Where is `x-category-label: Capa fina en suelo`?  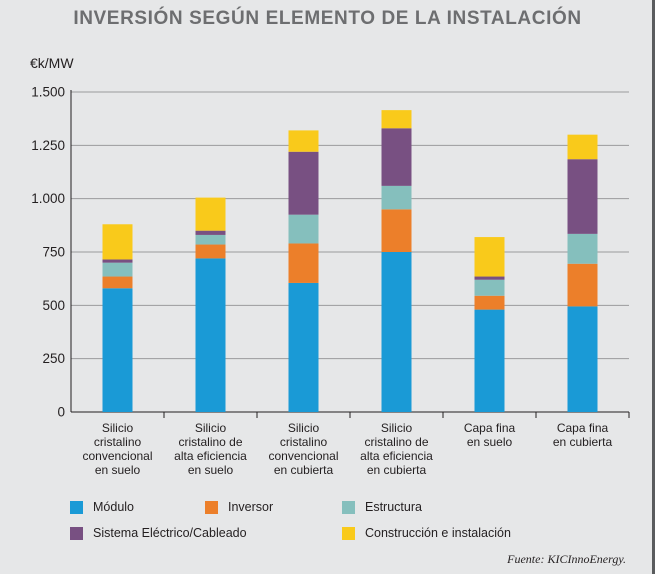
x-category-label: Capa fina en suelo is located at coordinates (490, 435).